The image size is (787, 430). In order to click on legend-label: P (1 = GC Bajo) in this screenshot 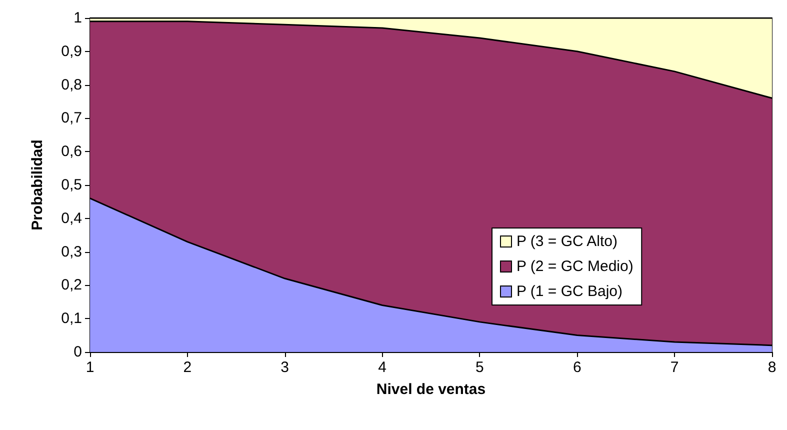, I will do `click(569, 291)`.